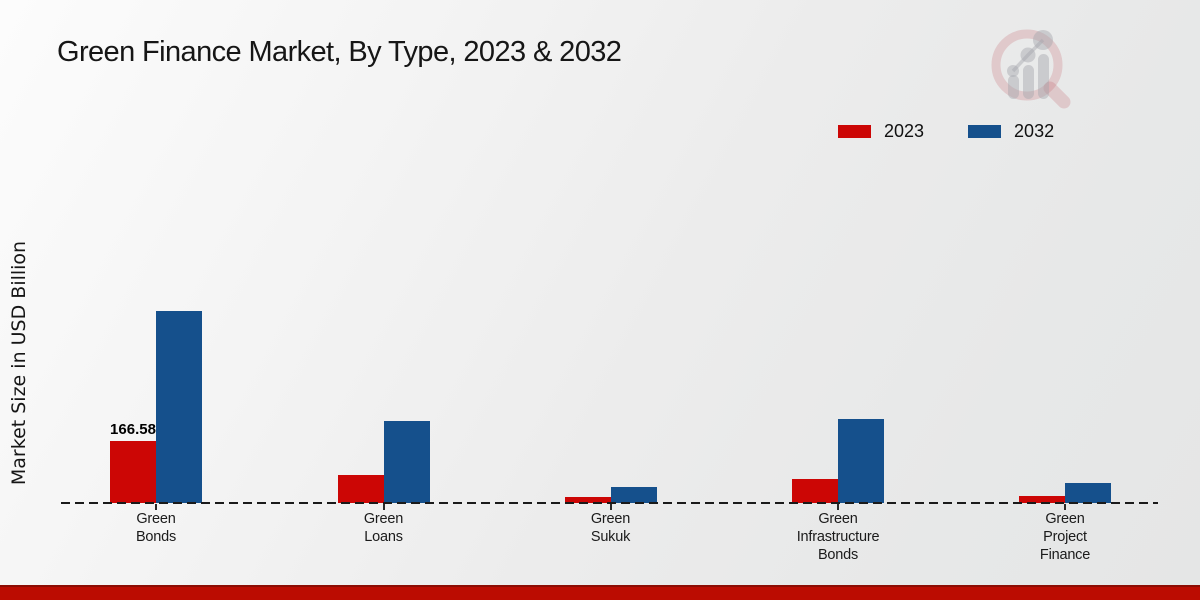  I want to click on bar-2023-green-loans, so click(360, 489).